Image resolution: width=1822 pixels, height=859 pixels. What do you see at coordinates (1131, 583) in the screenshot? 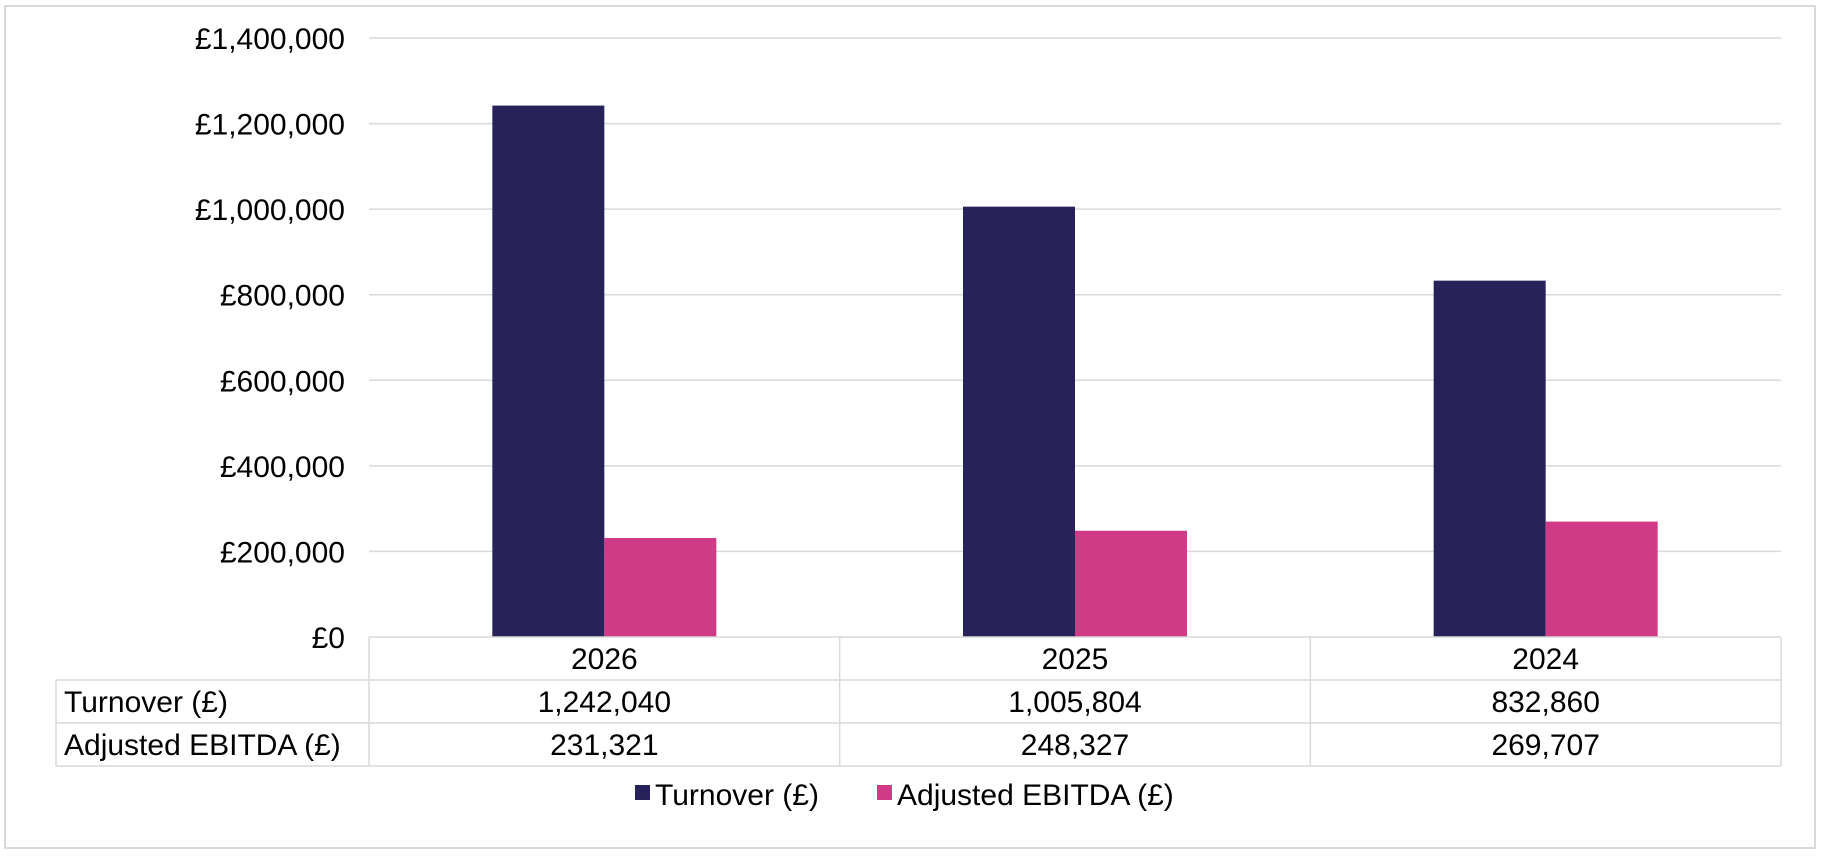
I see `bar-adjusted-ebitda-2025` at bounding box center [1131, 583].